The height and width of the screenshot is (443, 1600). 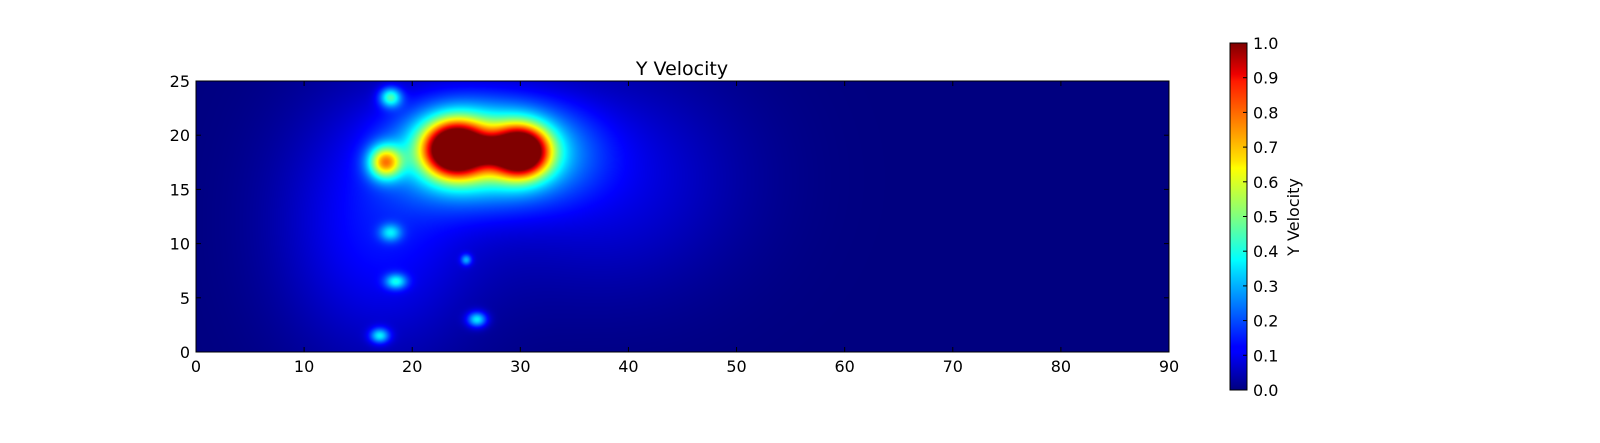 What do you see at coordinates (1265, 147) in the screenshot?
I see `colorbar-tick-label: 0.7` at bounding box center [1265, 147].